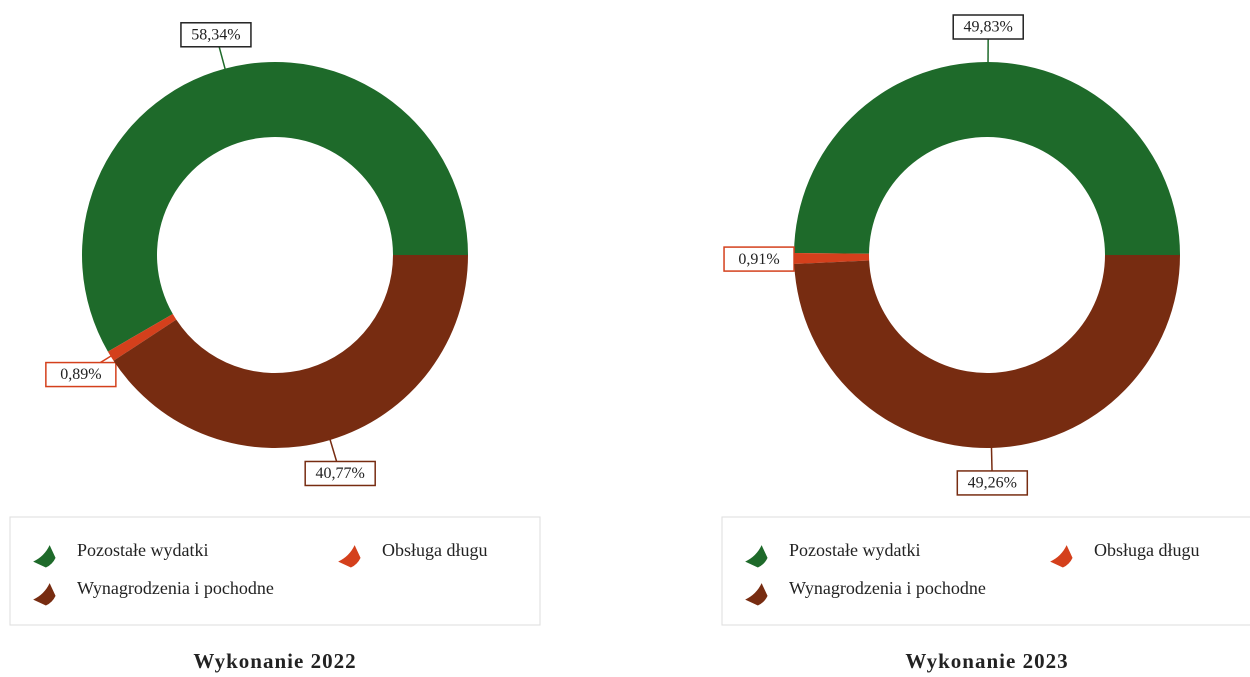  I want to click on data-label: 0,89%, so click(81, 374).